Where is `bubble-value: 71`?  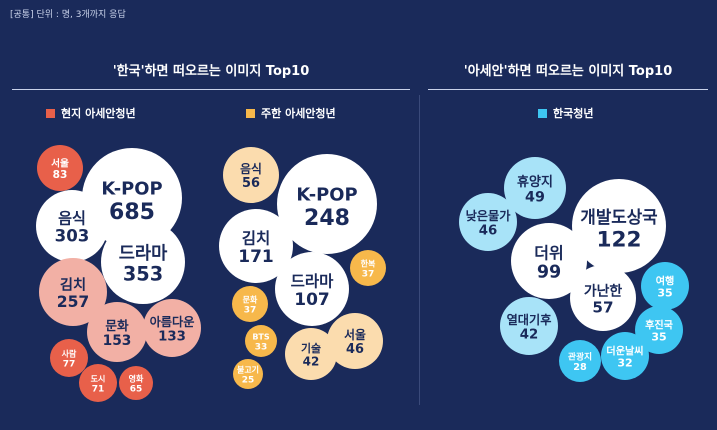 bubble-value: 71 is located at coordinates (98, 390).